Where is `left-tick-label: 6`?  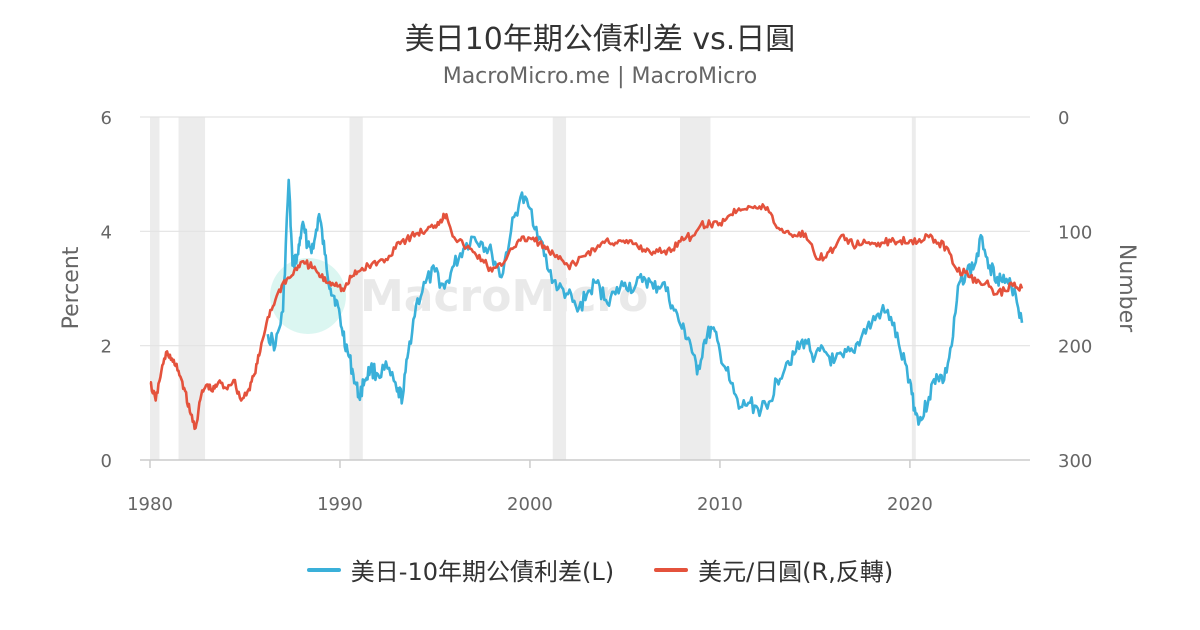 left-tick-label: 6 is located at coordinates (106, 118).